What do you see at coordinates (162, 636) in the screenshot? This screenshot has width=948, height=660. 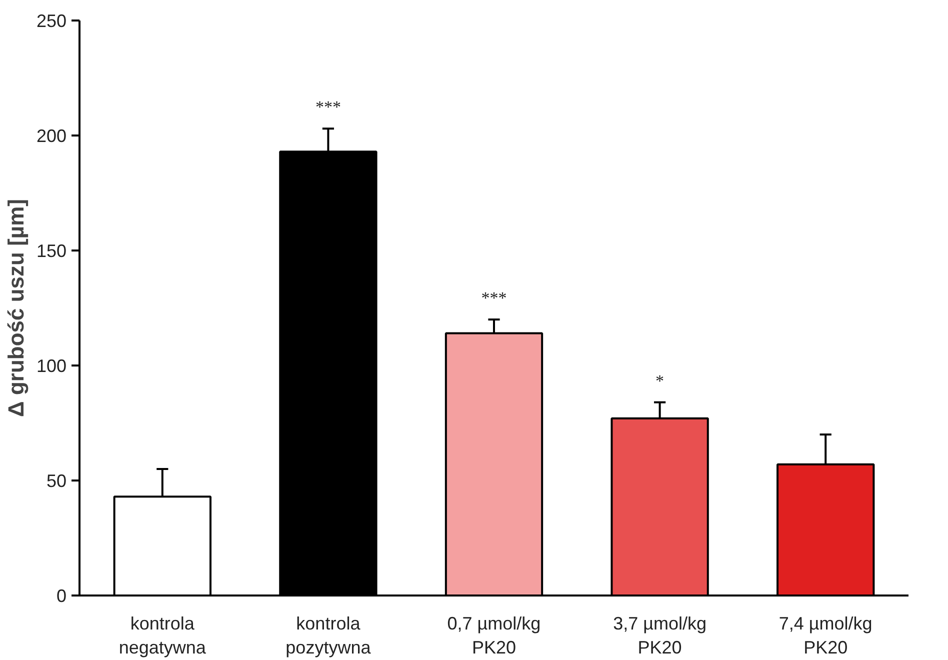 I see `x-tick-label: kontrola negatywna` at bounding box center [162, 636].